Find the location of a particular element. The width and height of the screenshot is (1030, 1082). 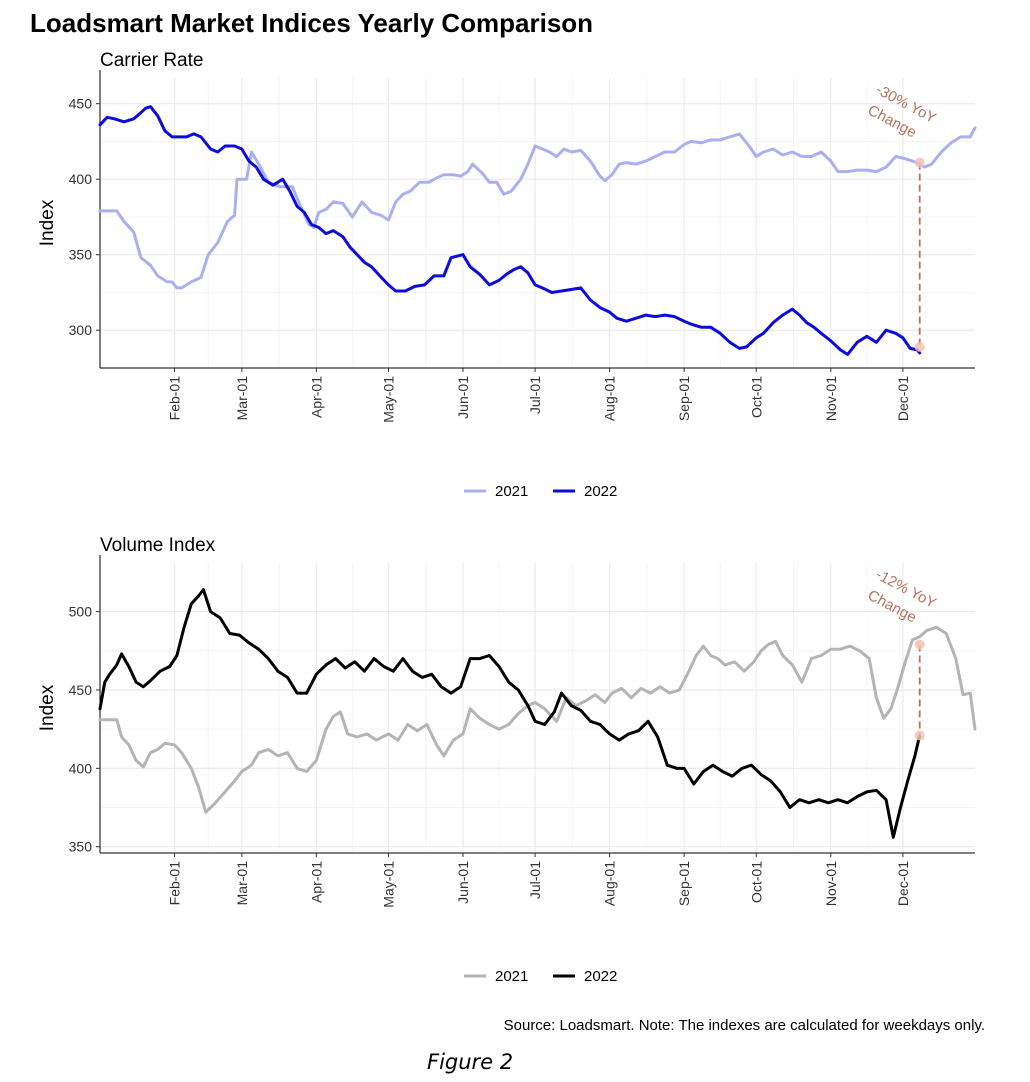

chart-subtitle: Carrier Rate is located at coordinates (151, 60).